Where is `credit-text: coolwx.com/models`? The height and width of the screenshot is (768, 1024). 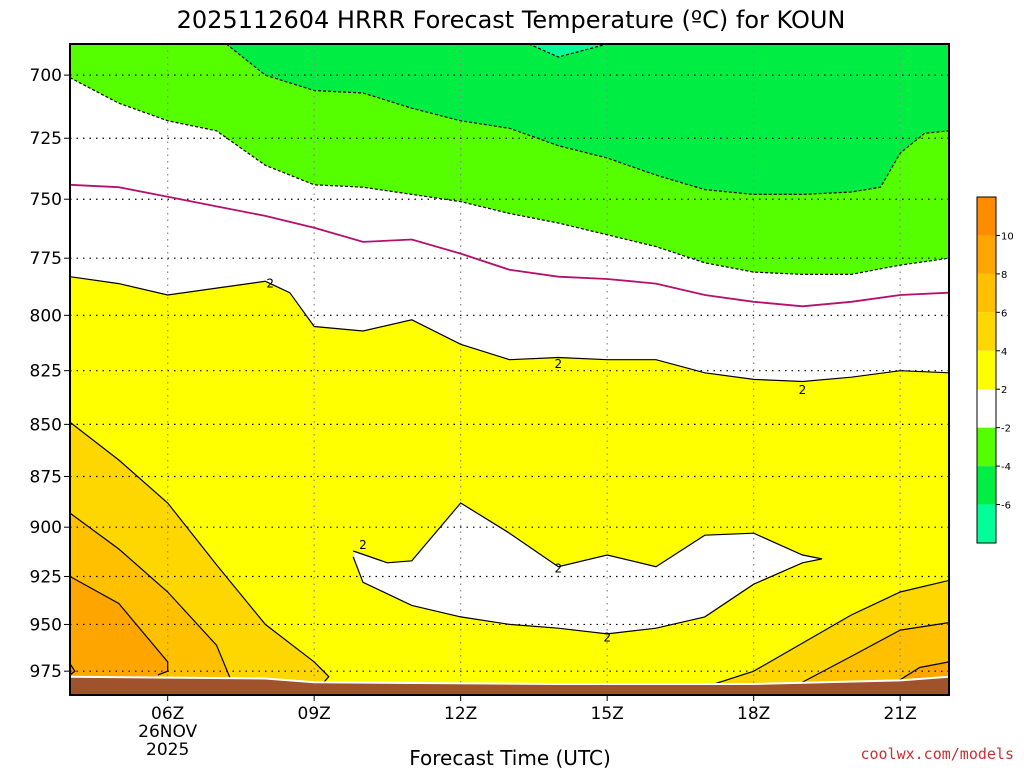 credit-text: coolwx.com/models is located at coordinates (937, 754).